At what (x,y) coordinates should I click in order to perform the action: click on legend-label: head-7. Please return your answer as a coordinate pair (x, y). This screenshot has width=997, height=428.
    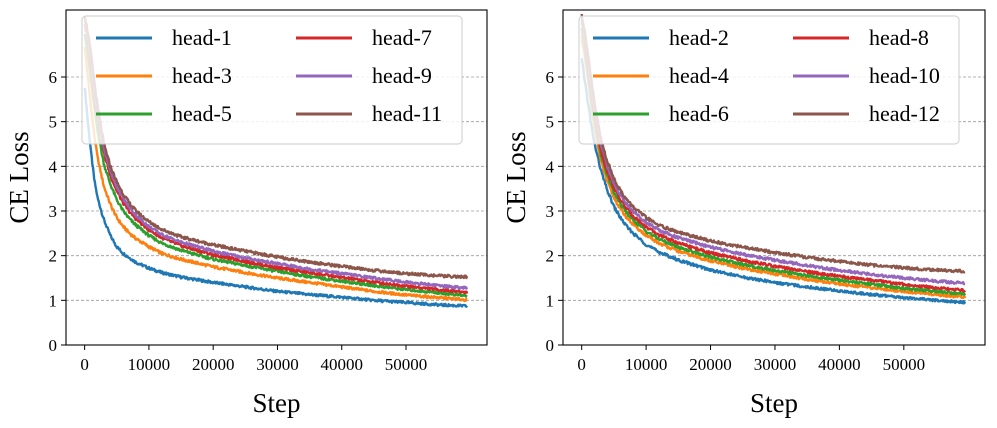
    Looking at the image, I should click on (402, 37).